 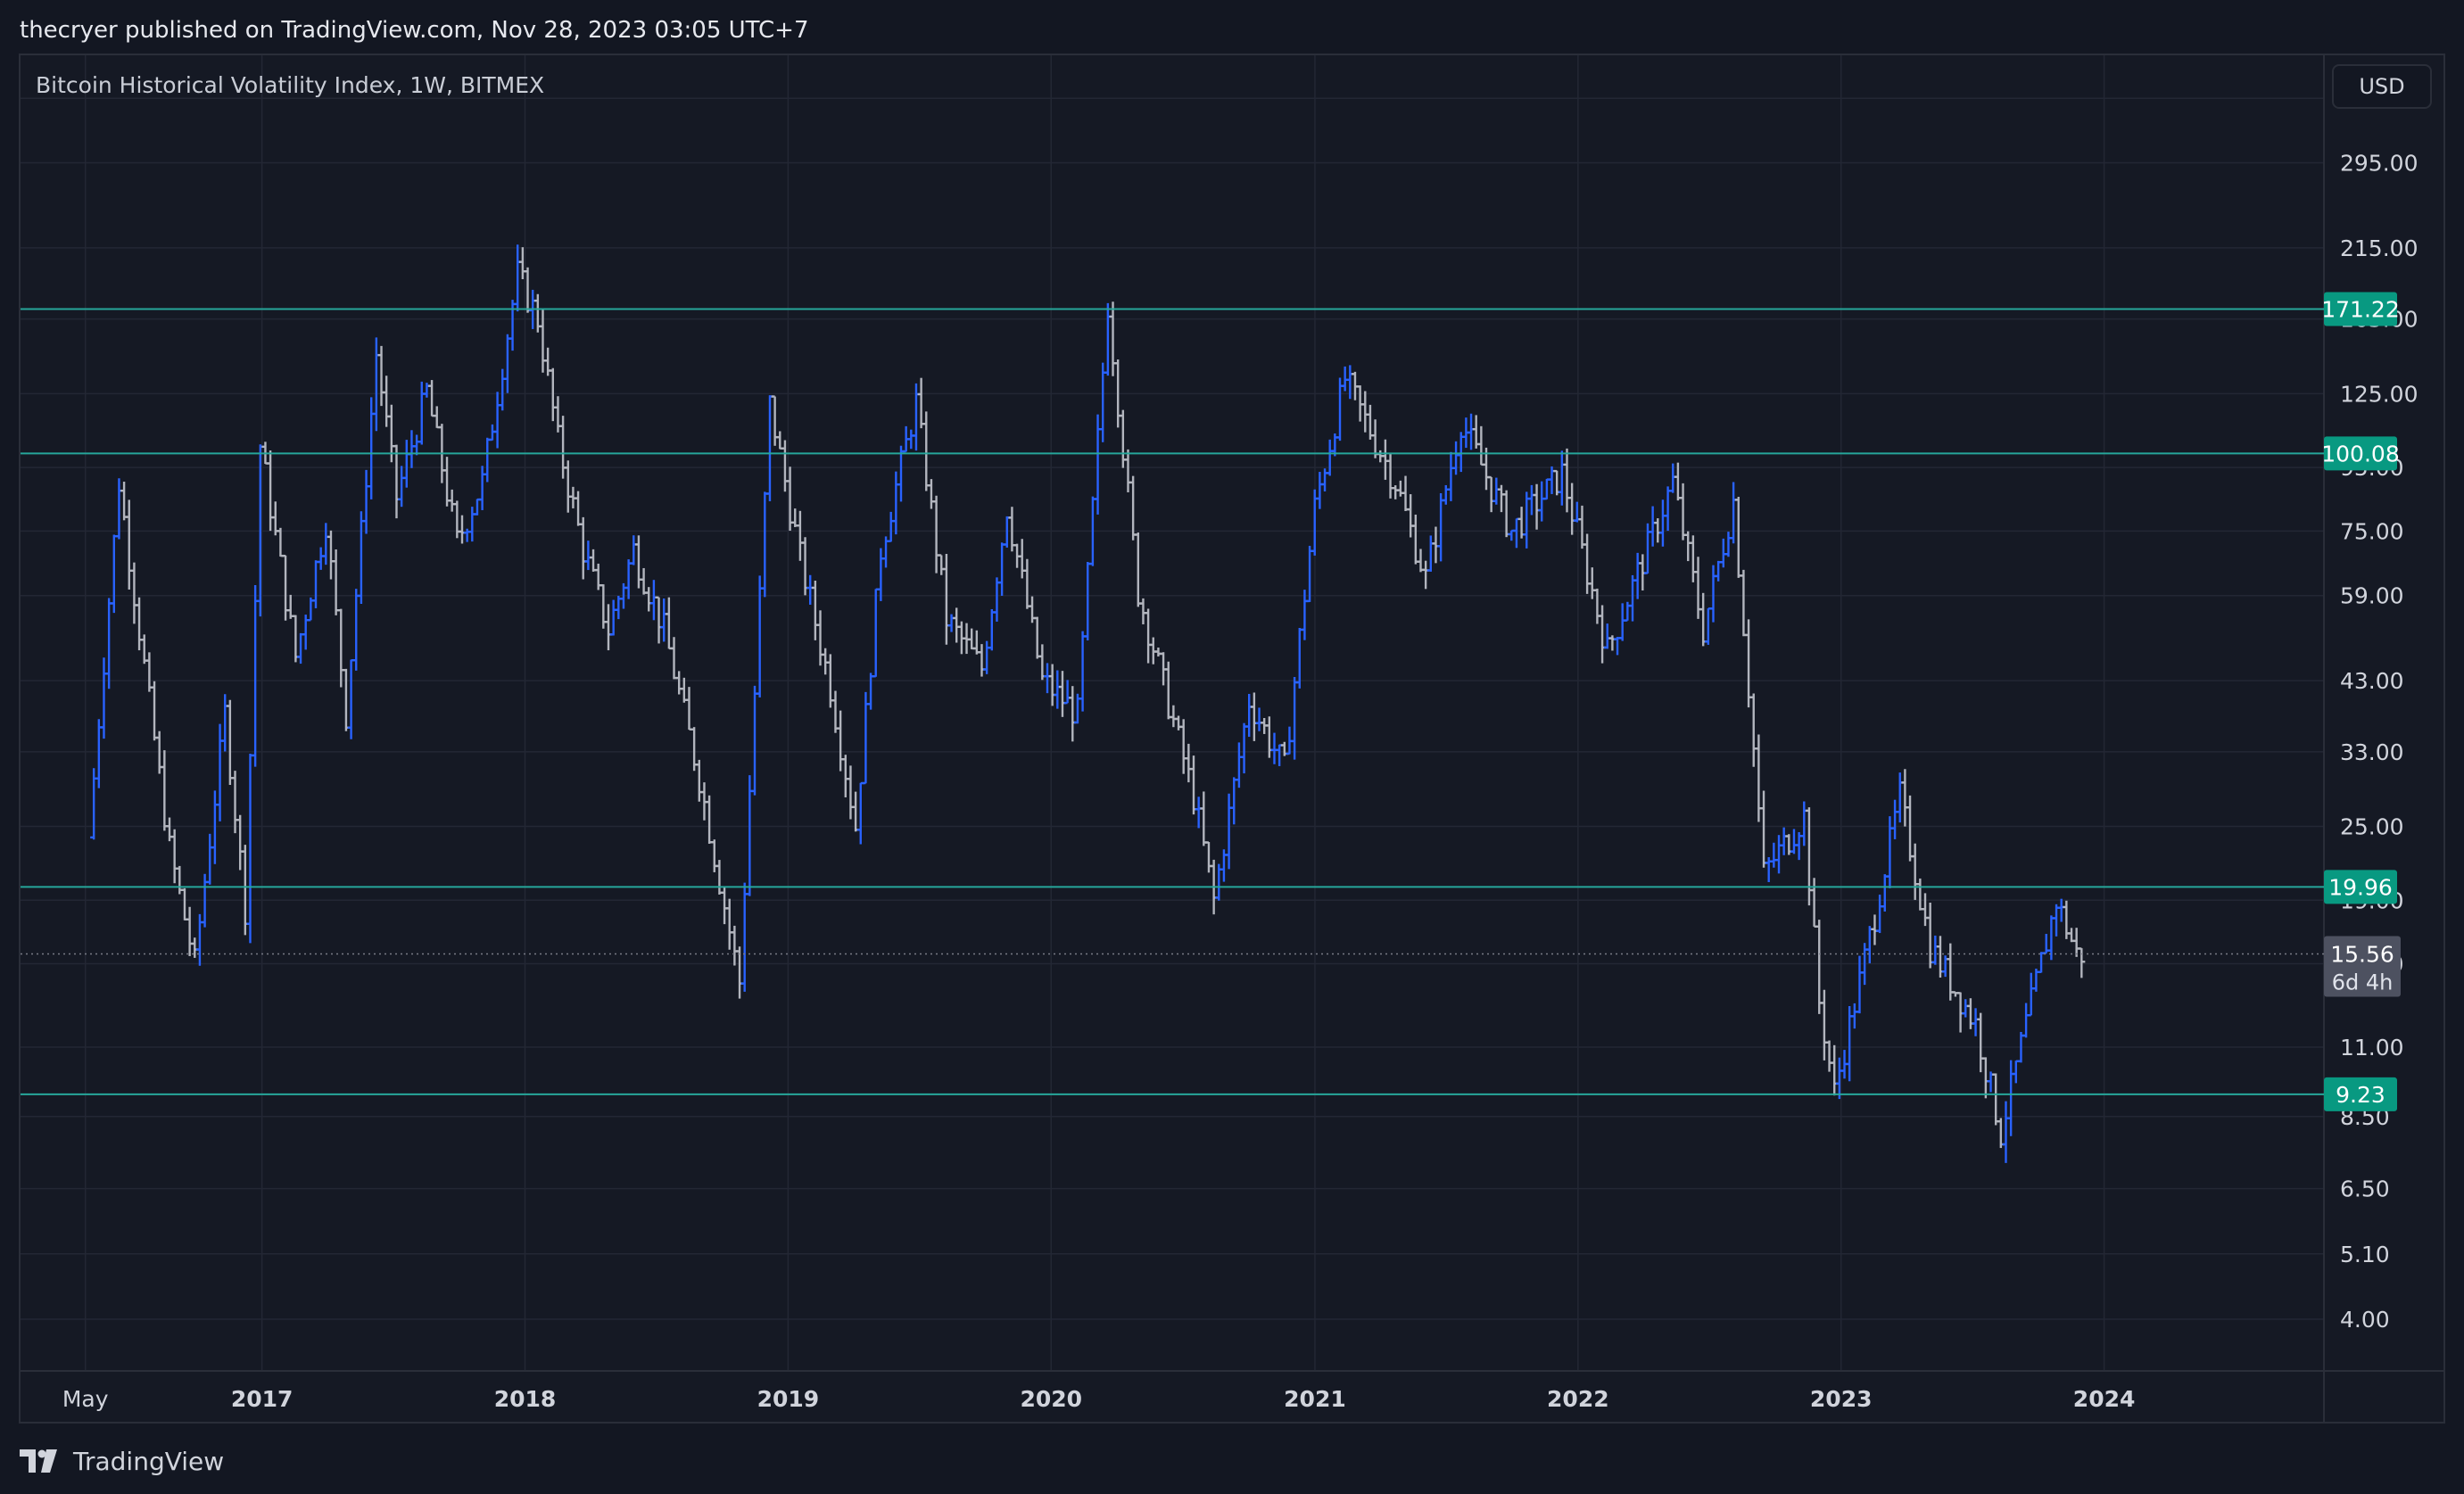 What do you see at coordinates (38, 1461) in the screenshot?
I see `tradingview-logo-icon` at bounding box center [38, 1461].